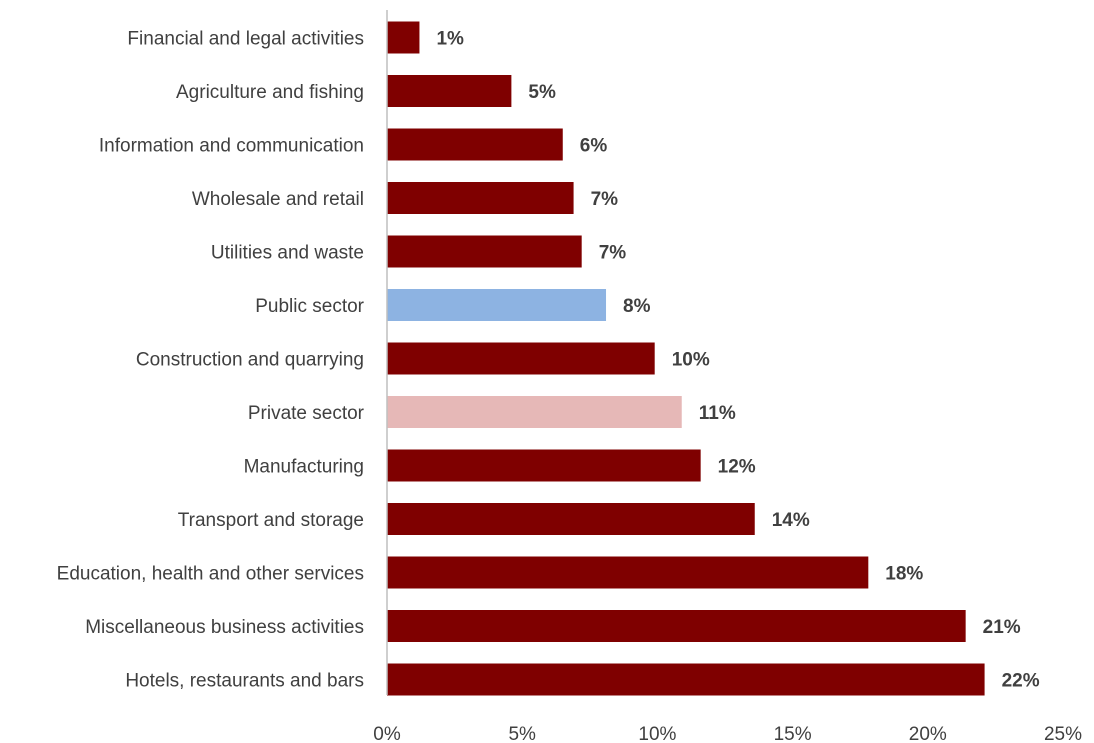  What do you see at coordinates (727, 733) in the screenshot?
I see `x-axis-ticks: 0% 5% 10% 15% 20% 25%` at bounding box center [727, 733].